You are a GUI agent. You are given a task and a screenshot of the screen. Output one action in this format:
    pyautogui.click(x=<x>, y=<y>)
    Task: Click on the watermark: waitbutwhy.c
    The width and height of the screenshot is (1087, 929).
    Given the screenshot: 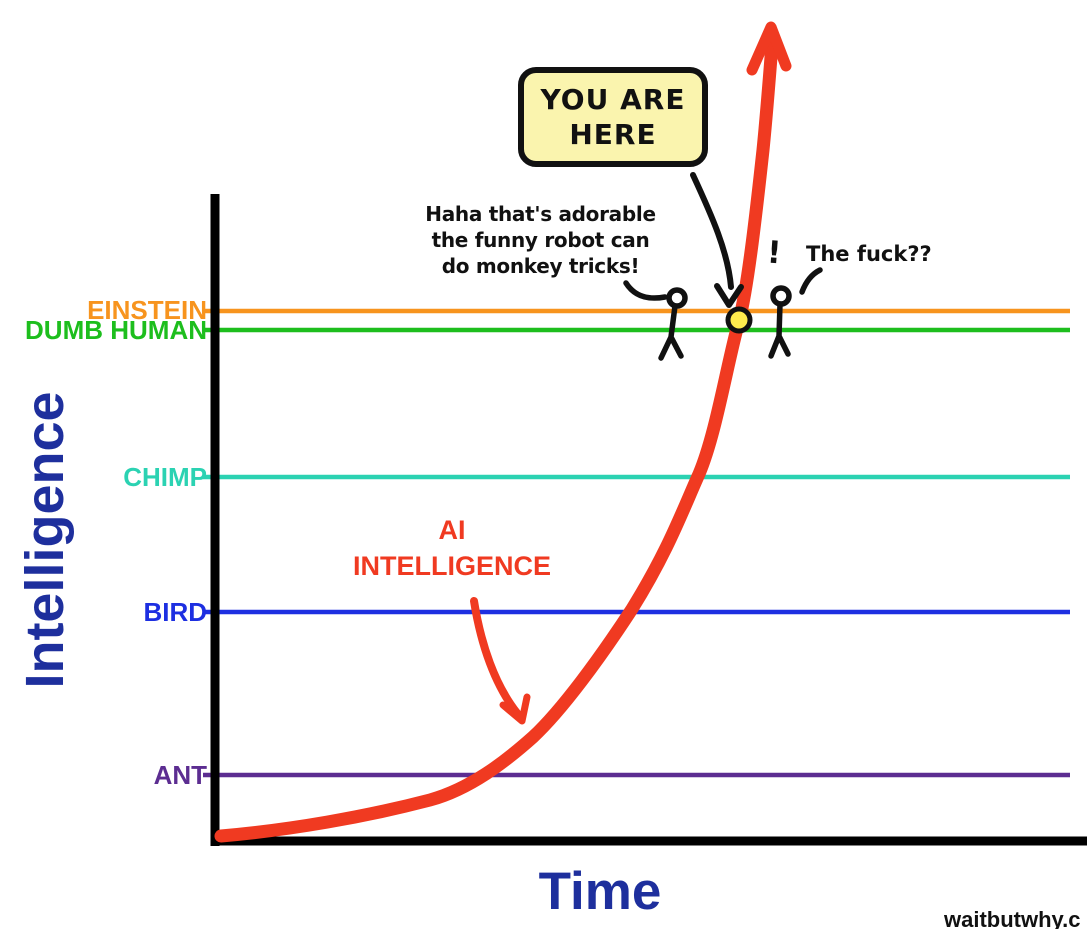 What is the action you would take?
    pyautogui.click(x=1012, y=918)
    